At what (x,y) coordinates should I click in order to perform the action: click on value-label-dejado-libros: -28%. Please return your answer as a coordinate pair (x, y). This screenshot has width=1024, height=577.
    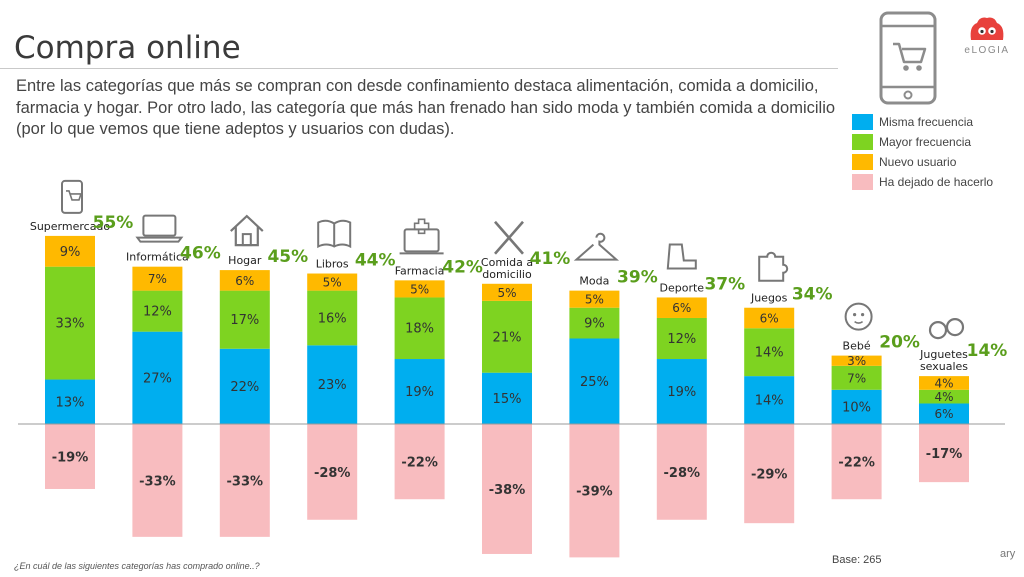
    Looking at the image, I should click on (332, 473).